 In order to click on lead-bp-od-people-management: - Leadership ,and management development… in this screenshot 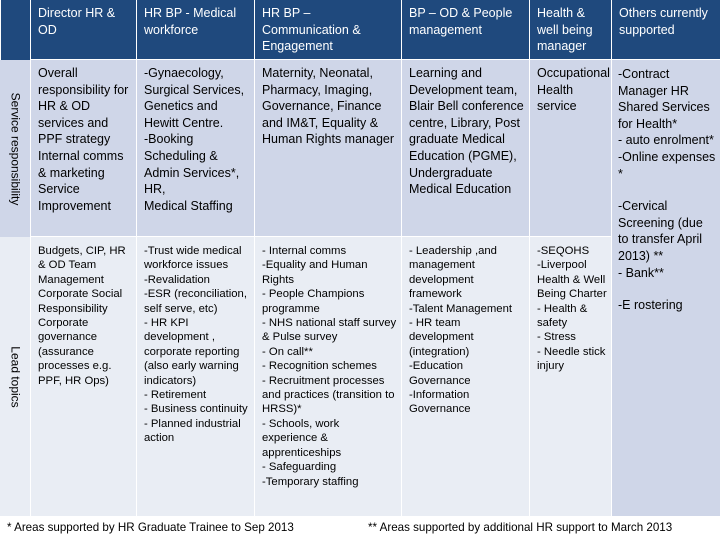, I will do `click(465, 376)`.